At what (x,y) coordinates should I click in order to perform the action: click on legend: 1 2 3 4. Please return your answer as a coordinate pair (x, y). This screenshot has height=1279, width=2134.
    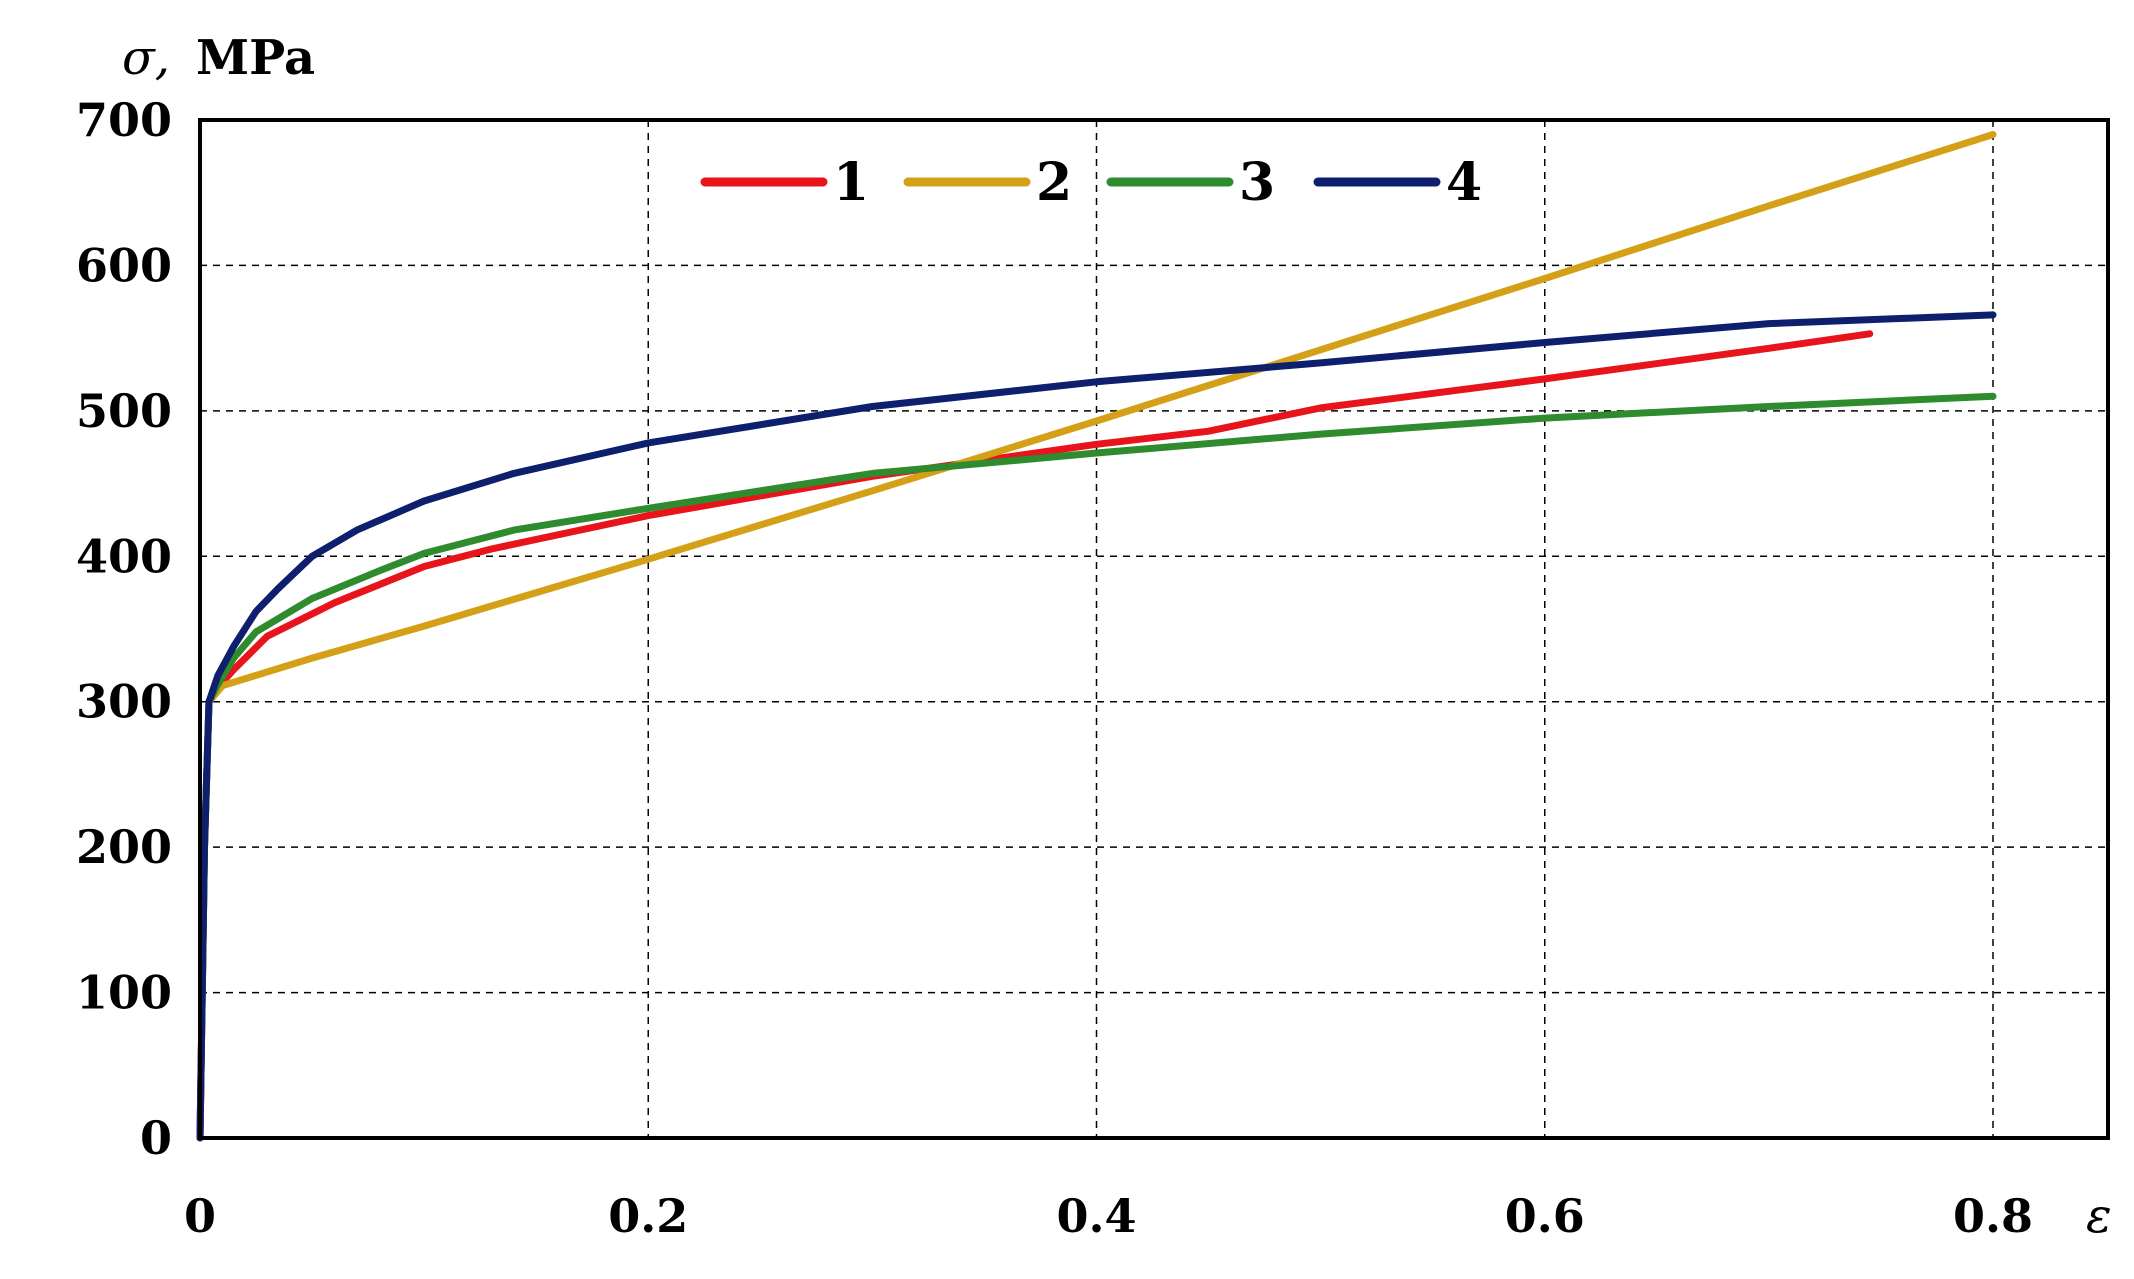
    Looking at the image, I should click on (1091, 182).